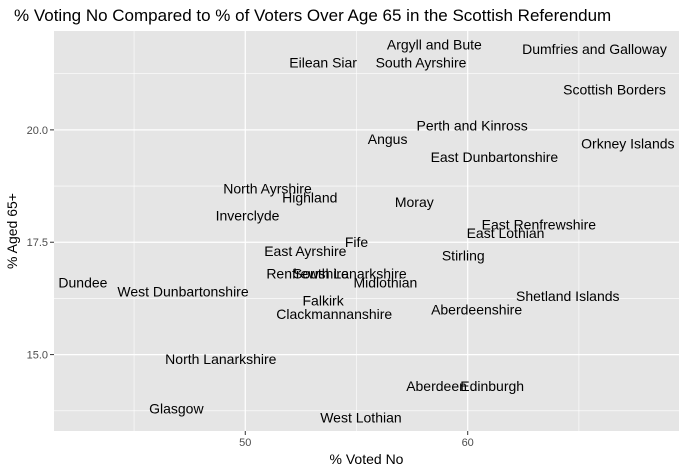  Describe the element at coordinates (245, 443) in the screenshot. I see `x-tick-label: 50` at that location.